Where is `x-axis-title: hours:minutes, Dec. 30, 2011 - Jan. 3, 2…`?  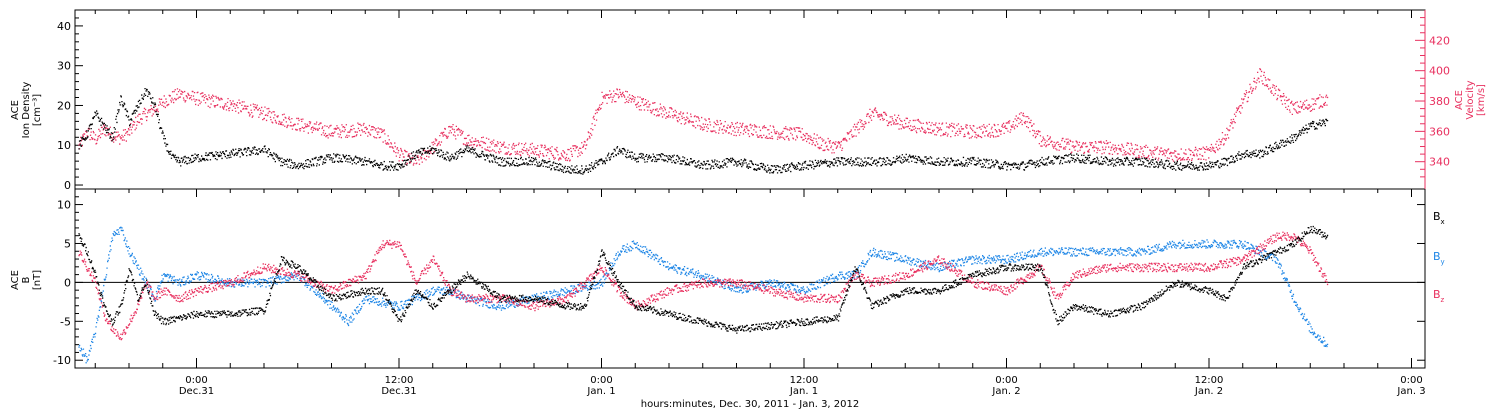
x-axis-title: hours:minutes, Dec. 30, 2011 - Jan. 3, 2… is located at coordinates (750, 404).